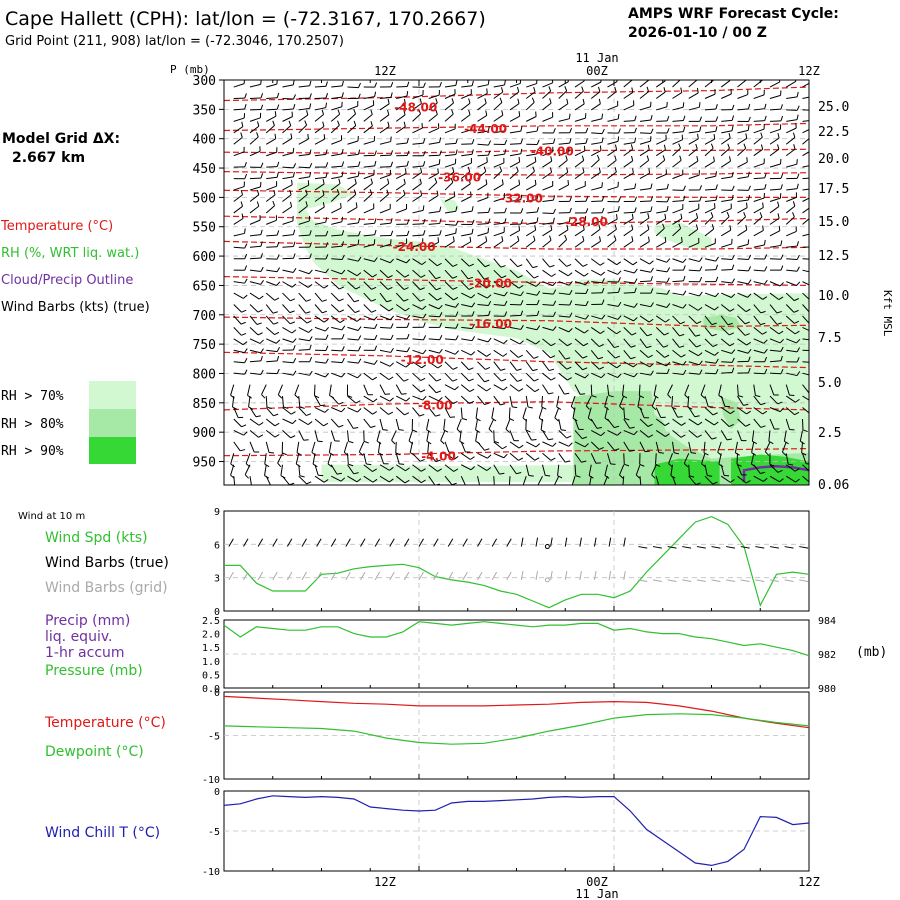  Describe the element at coordinates (480, 576) in the screenshot. I see `grid-wind-barb` at that location.